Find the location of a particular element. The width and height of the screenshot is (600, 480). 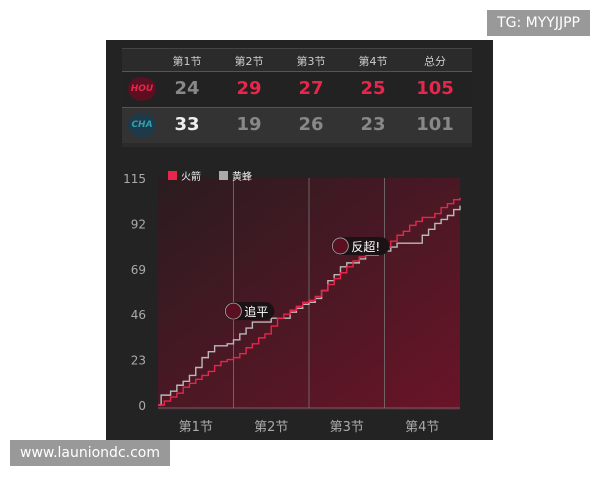

annotation-text: 反超! is located at coordinates (365, 246).